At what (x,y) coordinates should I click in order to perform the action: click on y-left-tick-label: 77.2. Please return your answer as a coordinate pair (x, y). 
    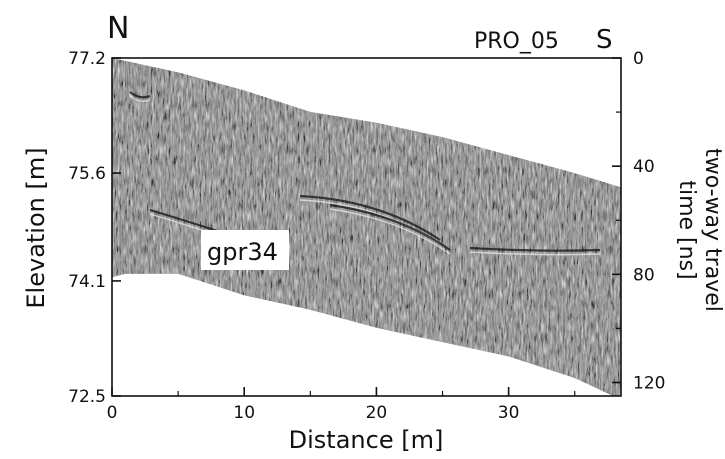
    Looking at the image, I should click on (87, 59).